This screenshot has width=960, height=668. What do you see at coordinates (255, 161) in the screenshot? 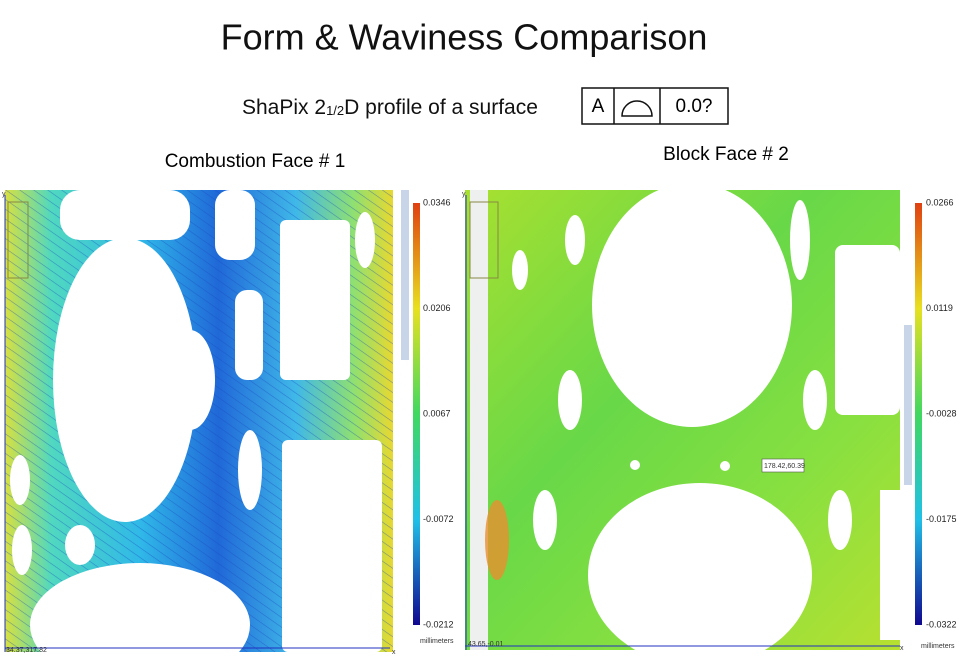
I see `panel-label: Combustion Face # 1` at bounding box center [255, 161].